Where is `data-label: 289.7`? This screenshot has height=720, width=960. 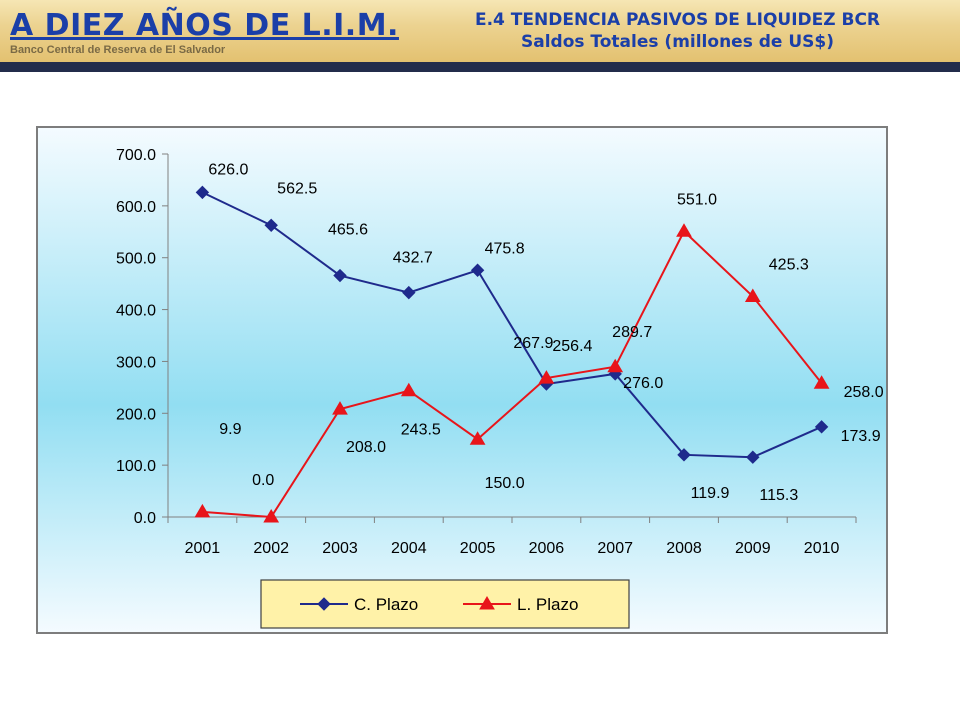 data-label: 289.7 is located at coordinates (632, 332).